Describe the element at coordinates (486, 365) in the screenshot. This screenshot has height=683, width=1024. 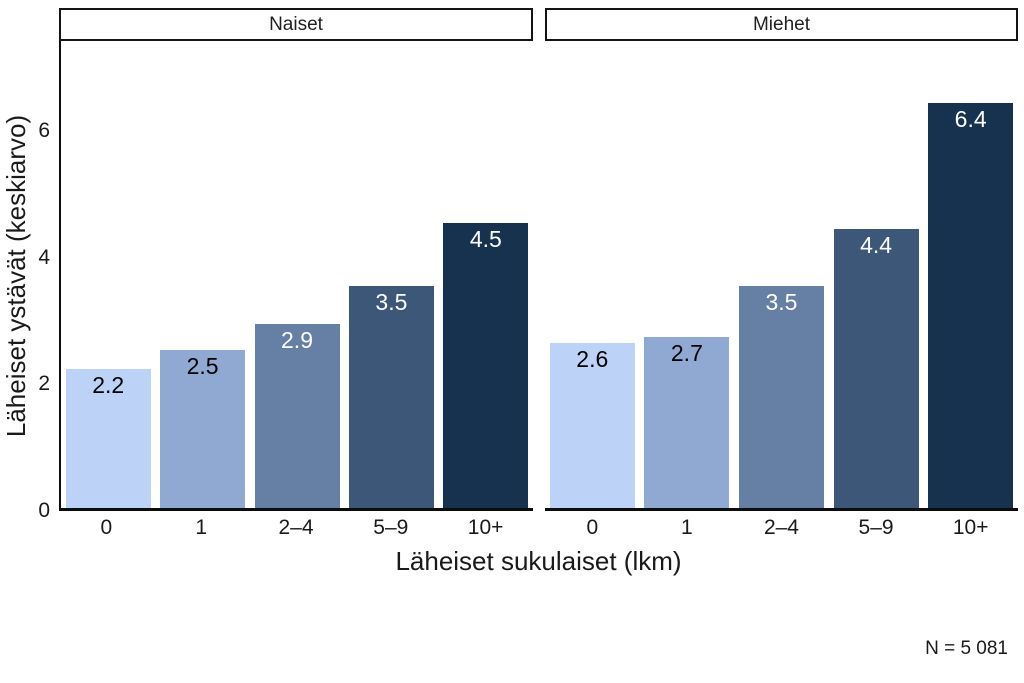
I see `bar-naiset-10+: 4.5` at that location.